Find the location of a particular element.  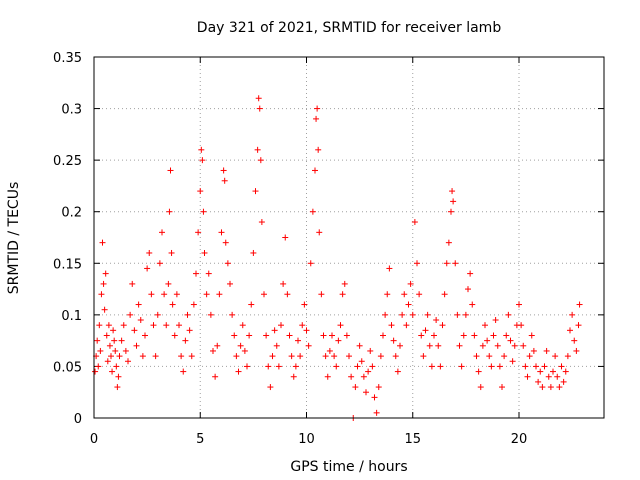

y-axis-title: SRMTID / TECUs is located at coordinates (14, 238).